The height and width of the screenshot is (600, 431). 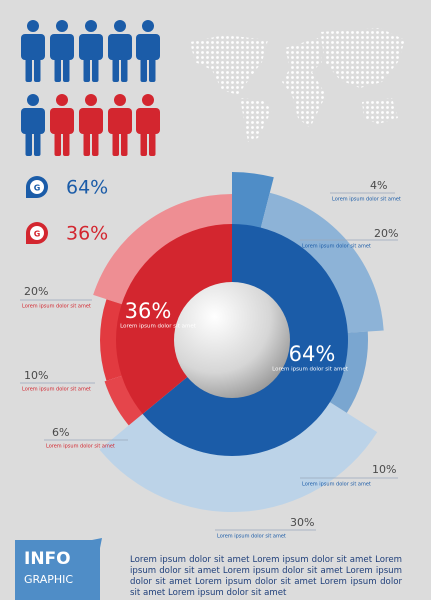 I want to click on footer-badge: INFO GRAPHIC, so click(x=58, y=569).